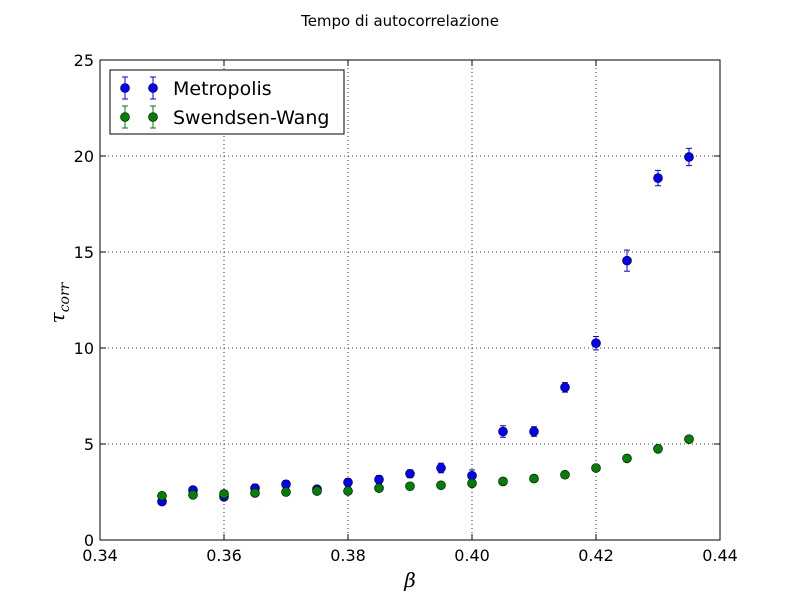 This screenshot has width=800, height=600. Describe the element at coordinates (84, 300) in the screenshot. I see `y-tick-labels: 0 5 10 15 20 25` at that location.